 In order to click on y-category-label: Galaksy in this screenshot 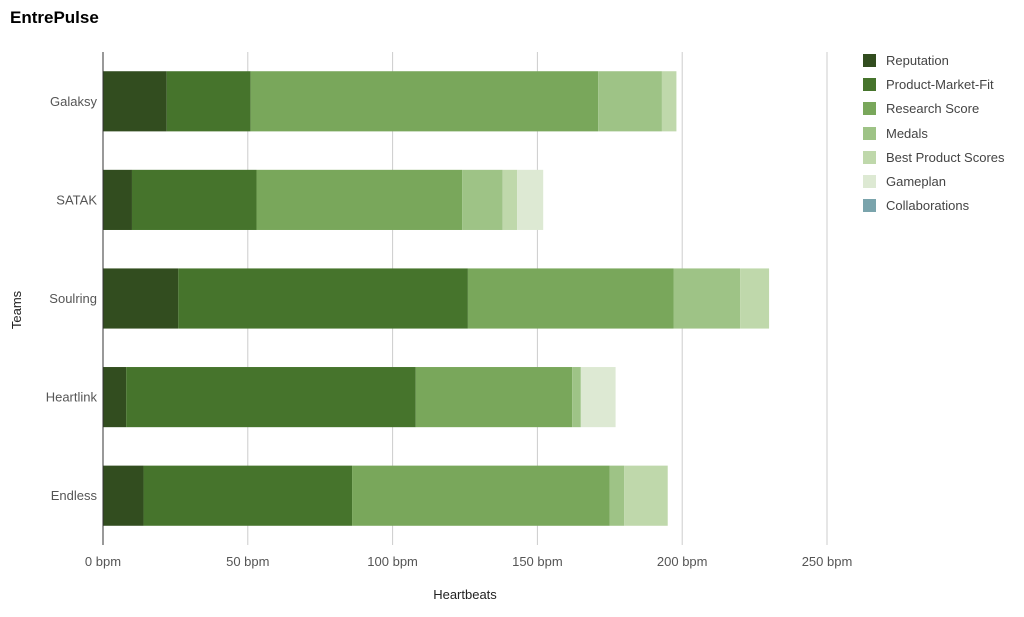, I will do `click(73, 101)`.